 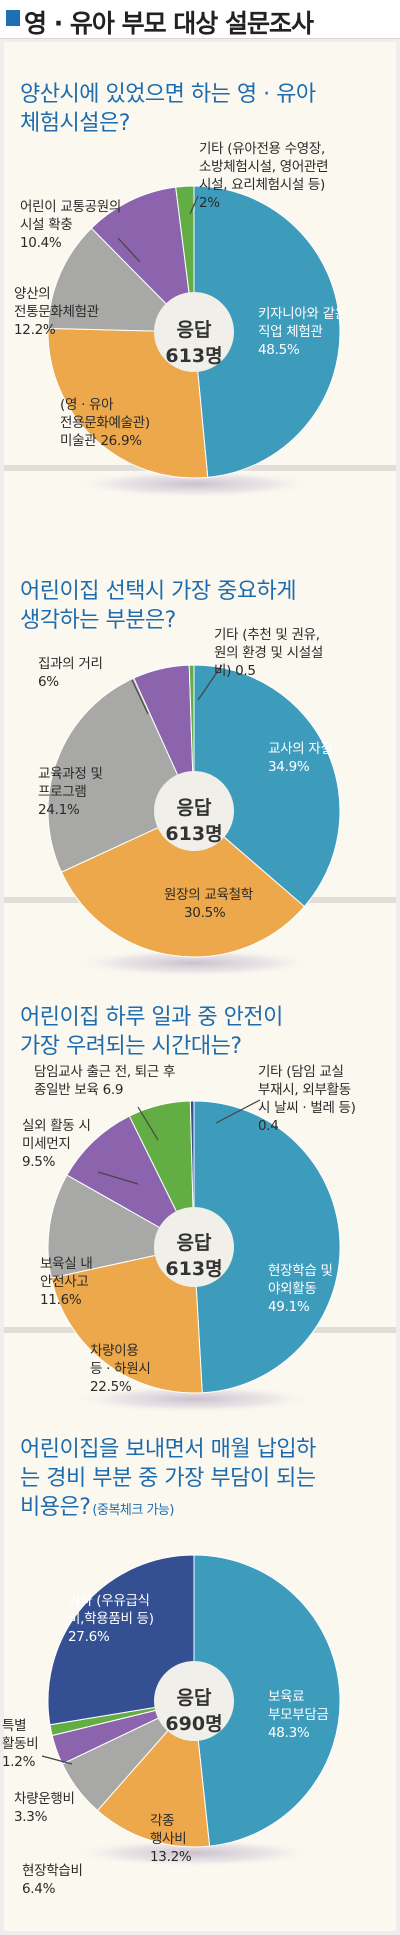 What do you see at coordinates (263, 176) in the screenshot?
I see `chart1-slice-label-5: 기타 (유아전용 수영장, 소방체험시설, 영어관련 시설, 요리체험시설 등) 2%` at bounding box center [263, 176].